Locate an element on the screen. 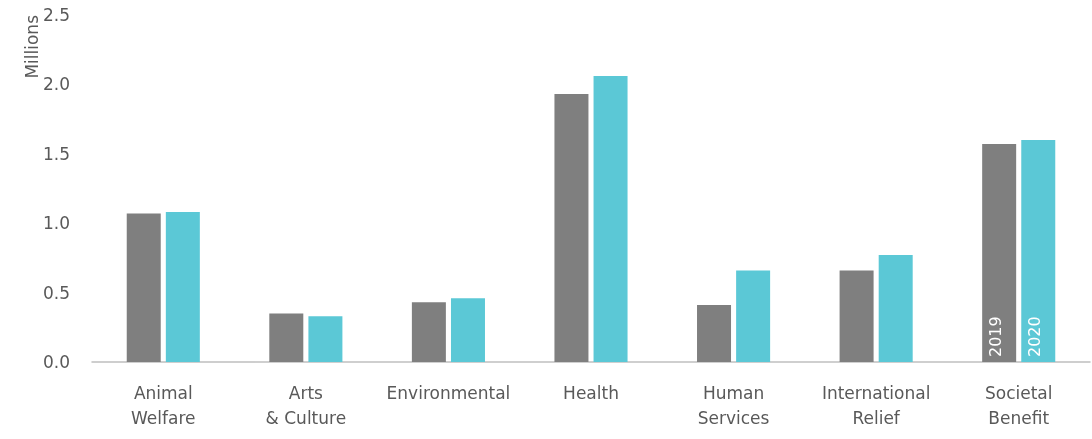  y-tick-label: 1.0 is located at coordinates (56, 223).